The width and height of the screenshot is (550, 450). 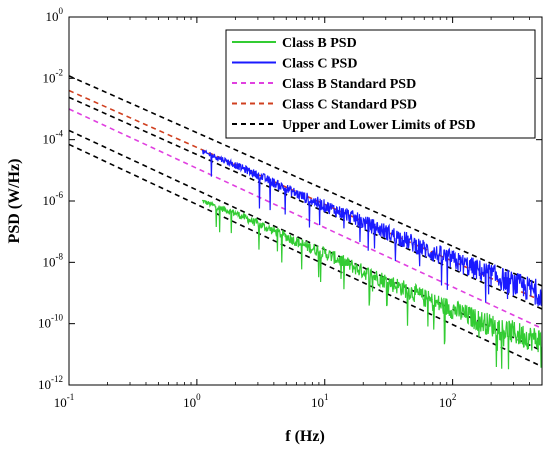 I want to click on y-axis-label: PSD (W/Hz), so click(x=14, y=201).